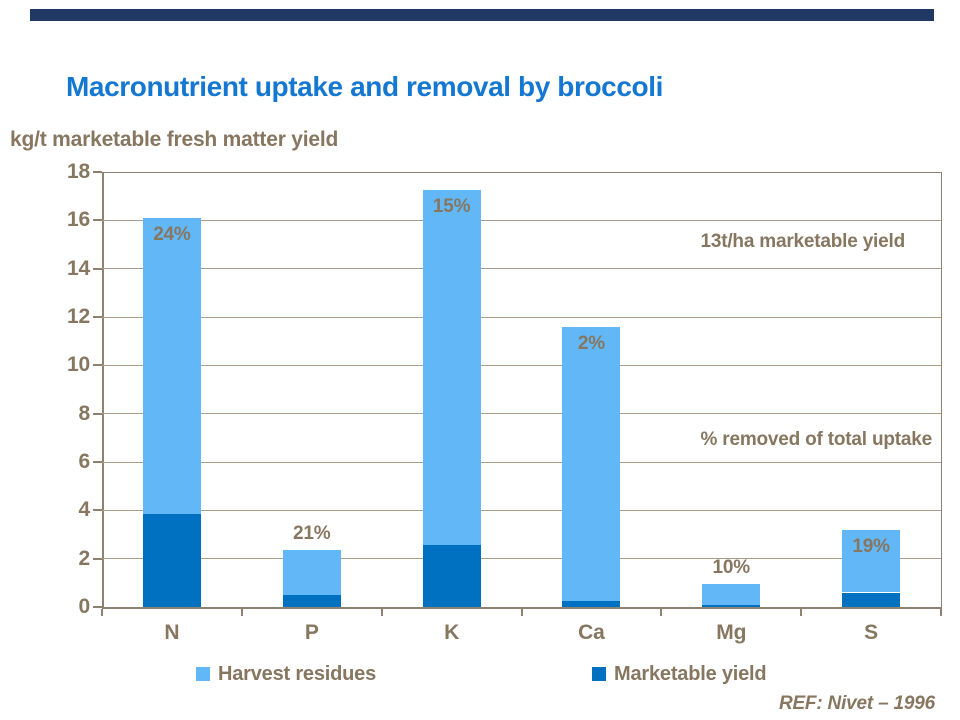  What do you see at coordinates (871, 561) in the screenshot?
I see `bar-segment-harvest-residues-S` at bounding box center [871, 561].